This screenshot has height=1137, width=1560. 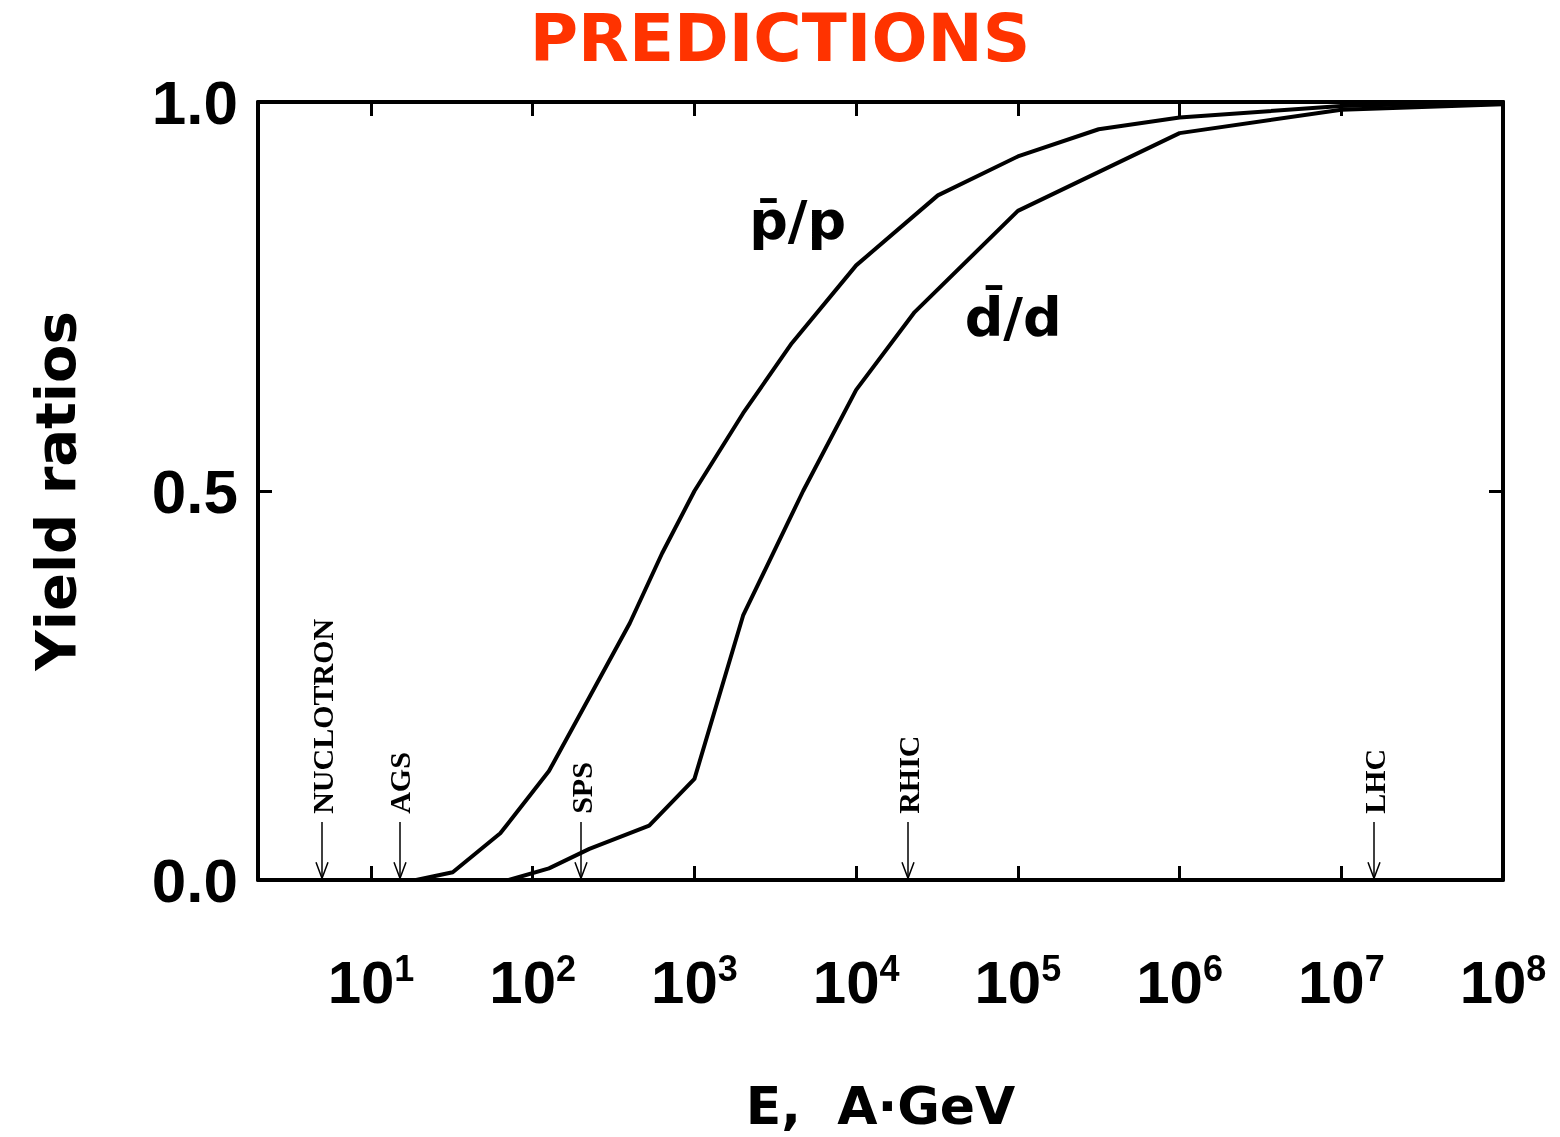 I want to click on chart-title: PREDICTIONS, so click(x=780, y=38).